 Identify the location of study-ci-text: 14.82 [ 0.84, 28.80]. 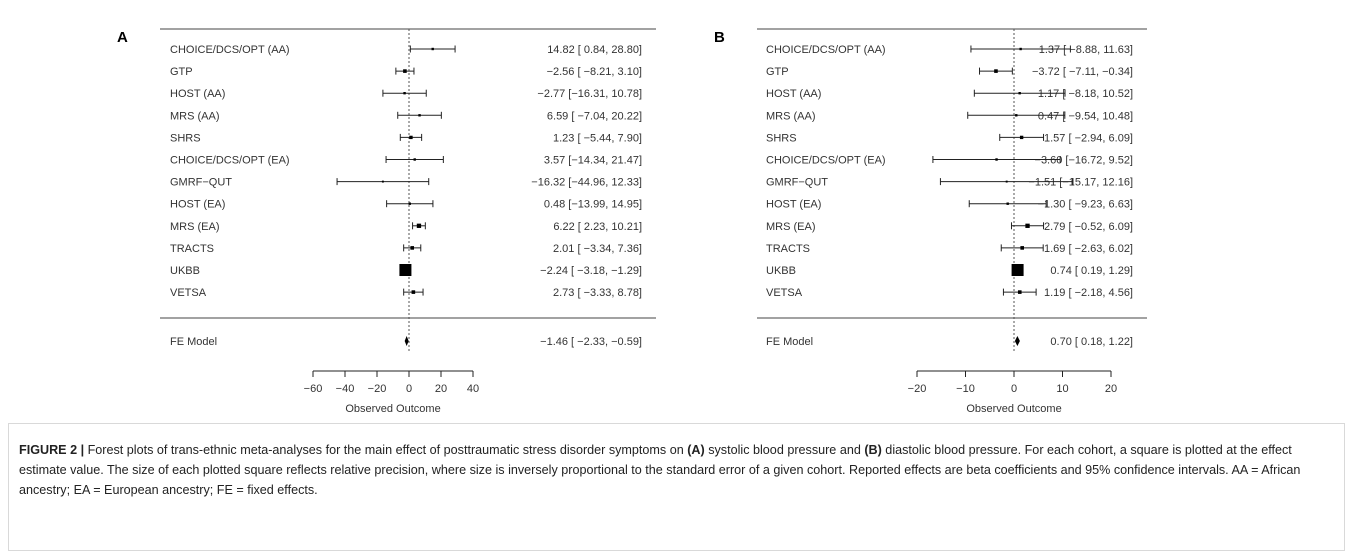
(594, 50).